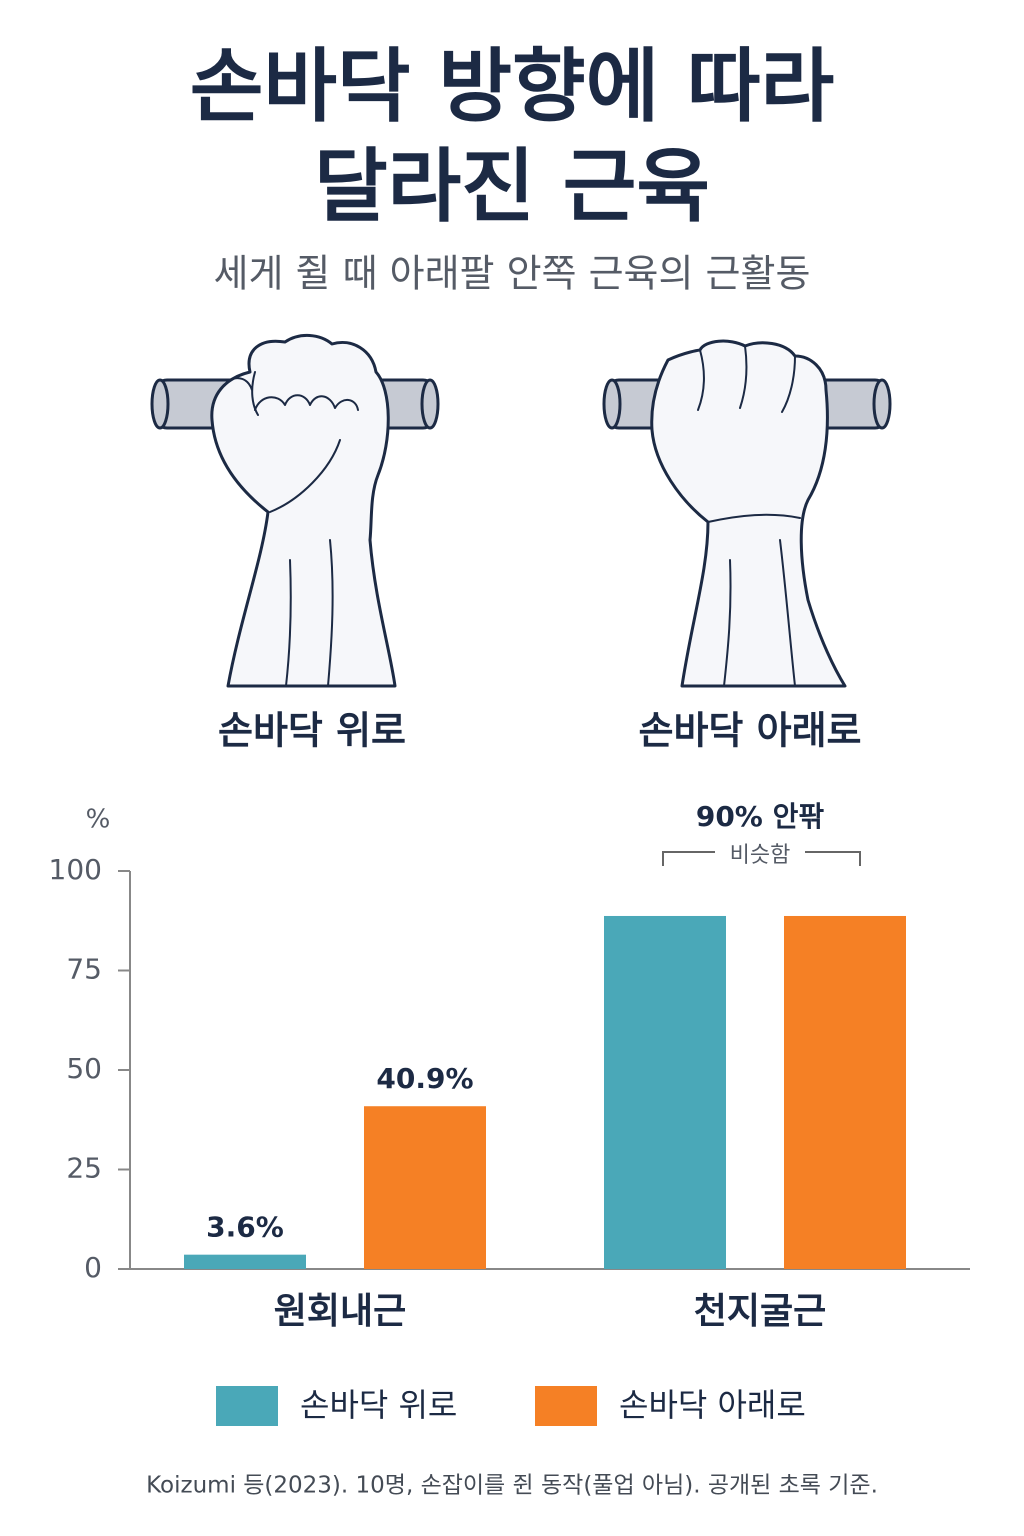  I want to click on y-tick-label: 0, so click(93, 1267).